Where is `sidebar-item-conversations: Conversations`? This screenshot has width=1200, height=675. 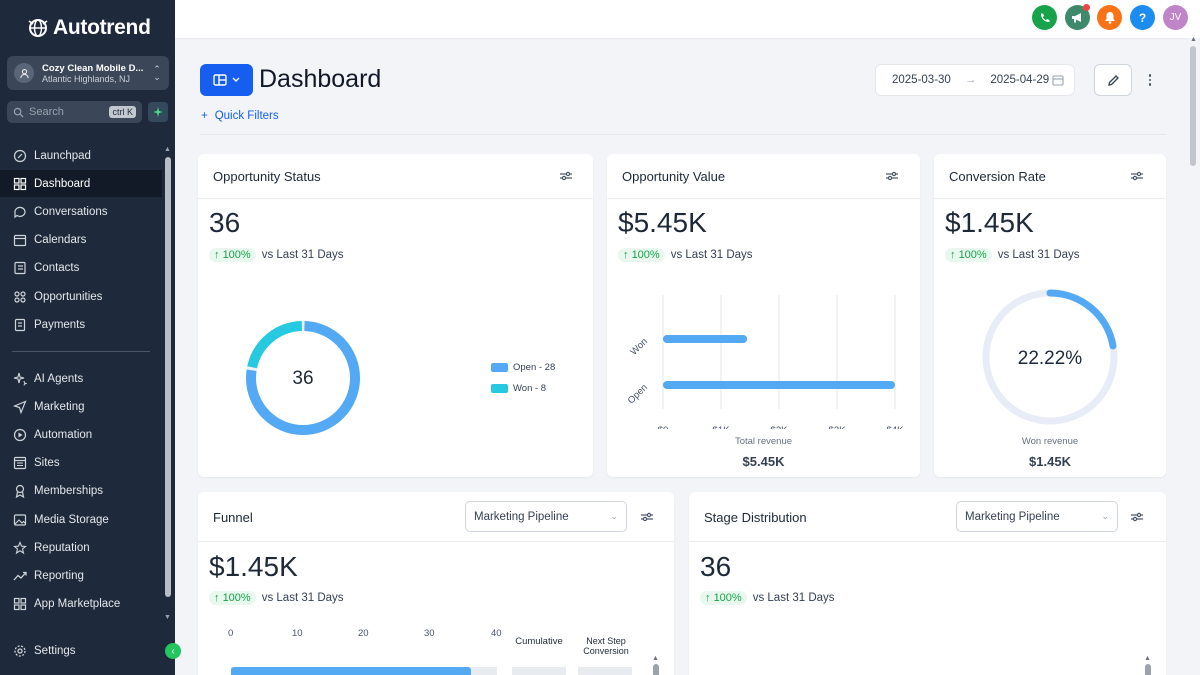 sidebar-item-conversations: Conversations is located at coordinates (81, 211).